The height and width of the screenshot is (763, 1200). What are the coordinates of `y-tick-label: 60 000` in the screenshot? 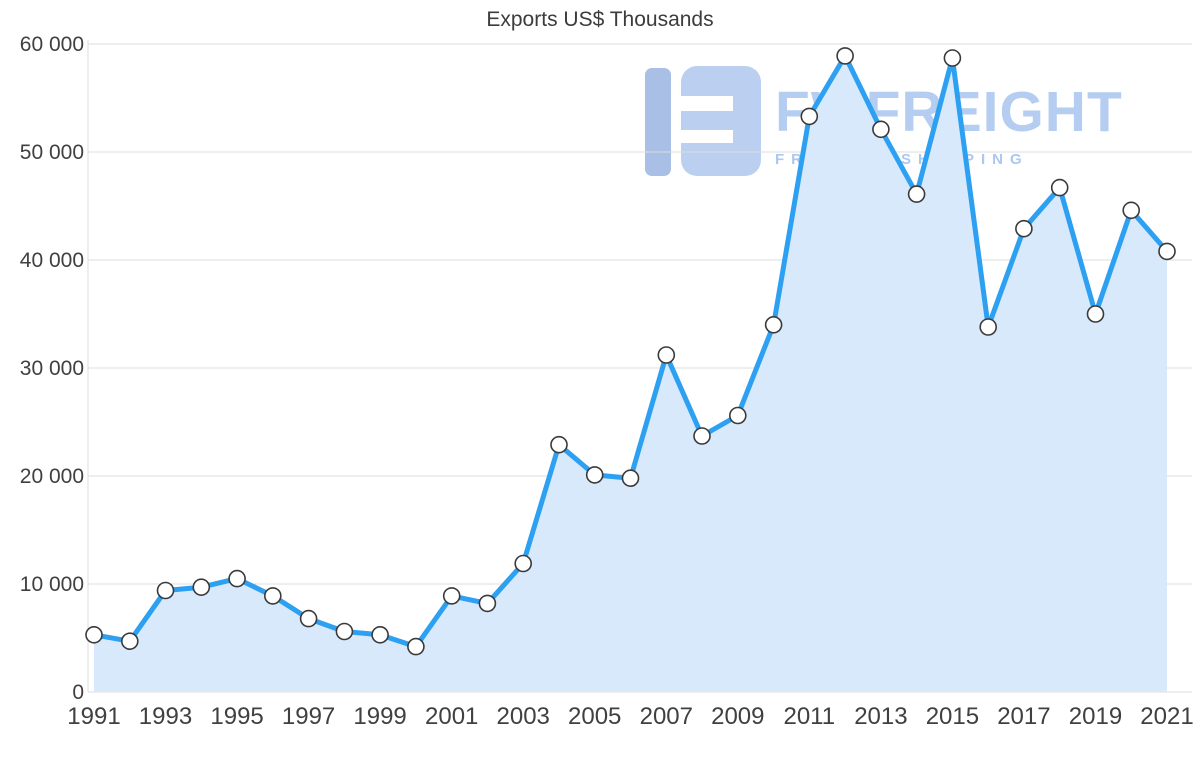 It's located at (52, 44).